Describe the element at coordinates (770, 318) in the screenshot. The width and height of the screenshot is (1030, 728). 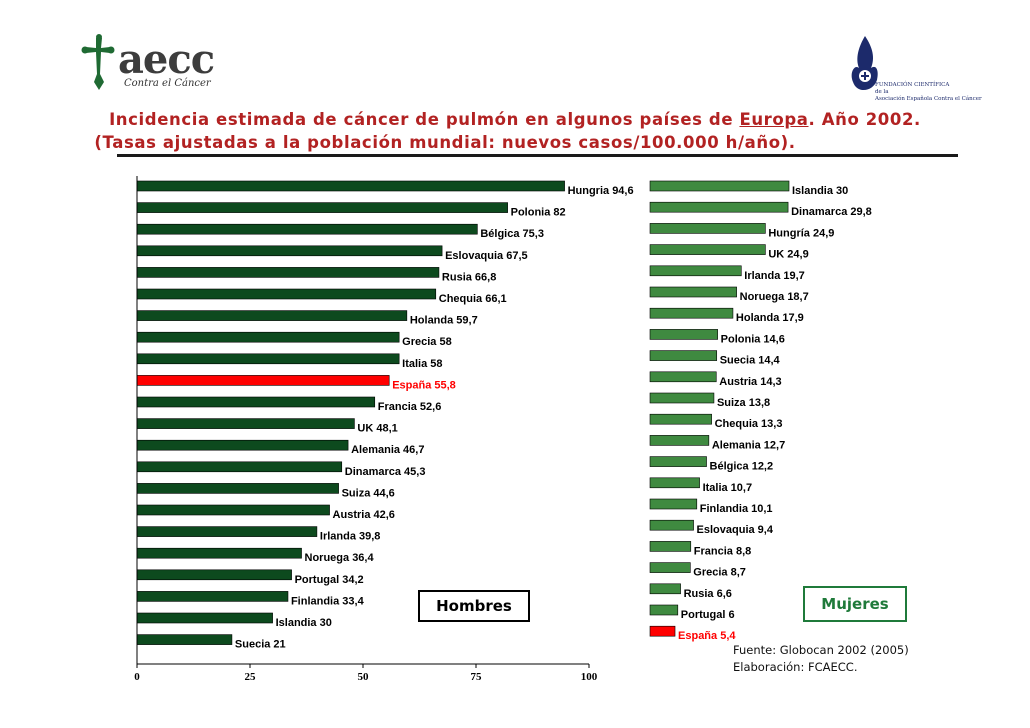
I see `women-bar-label-holanda: Holanda 17,9` at that location.